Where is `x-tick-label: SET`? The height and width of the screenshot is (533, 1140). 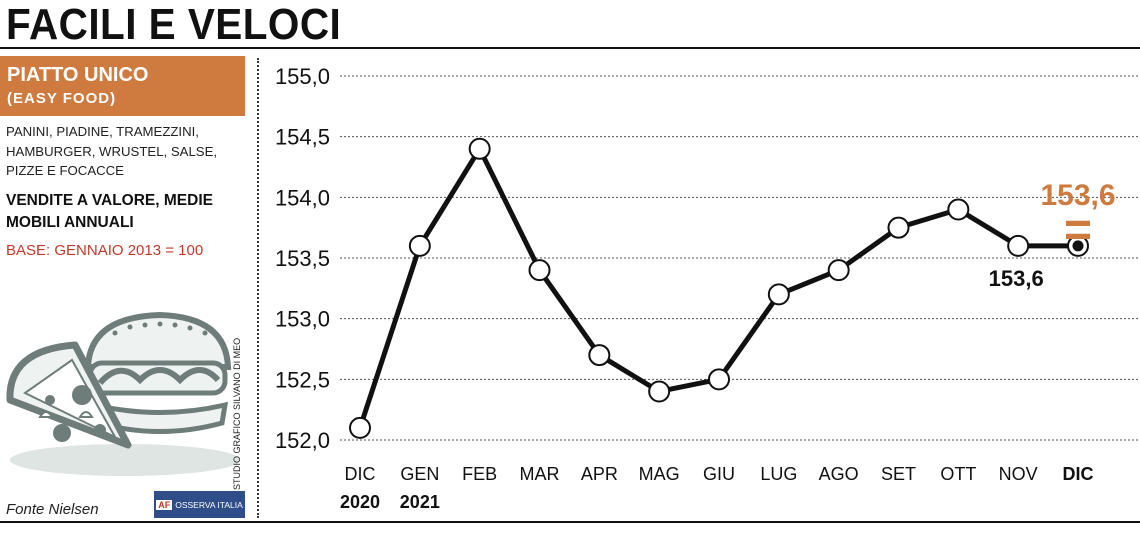
x-tick-label: SET is located at coordinates (898, 474).